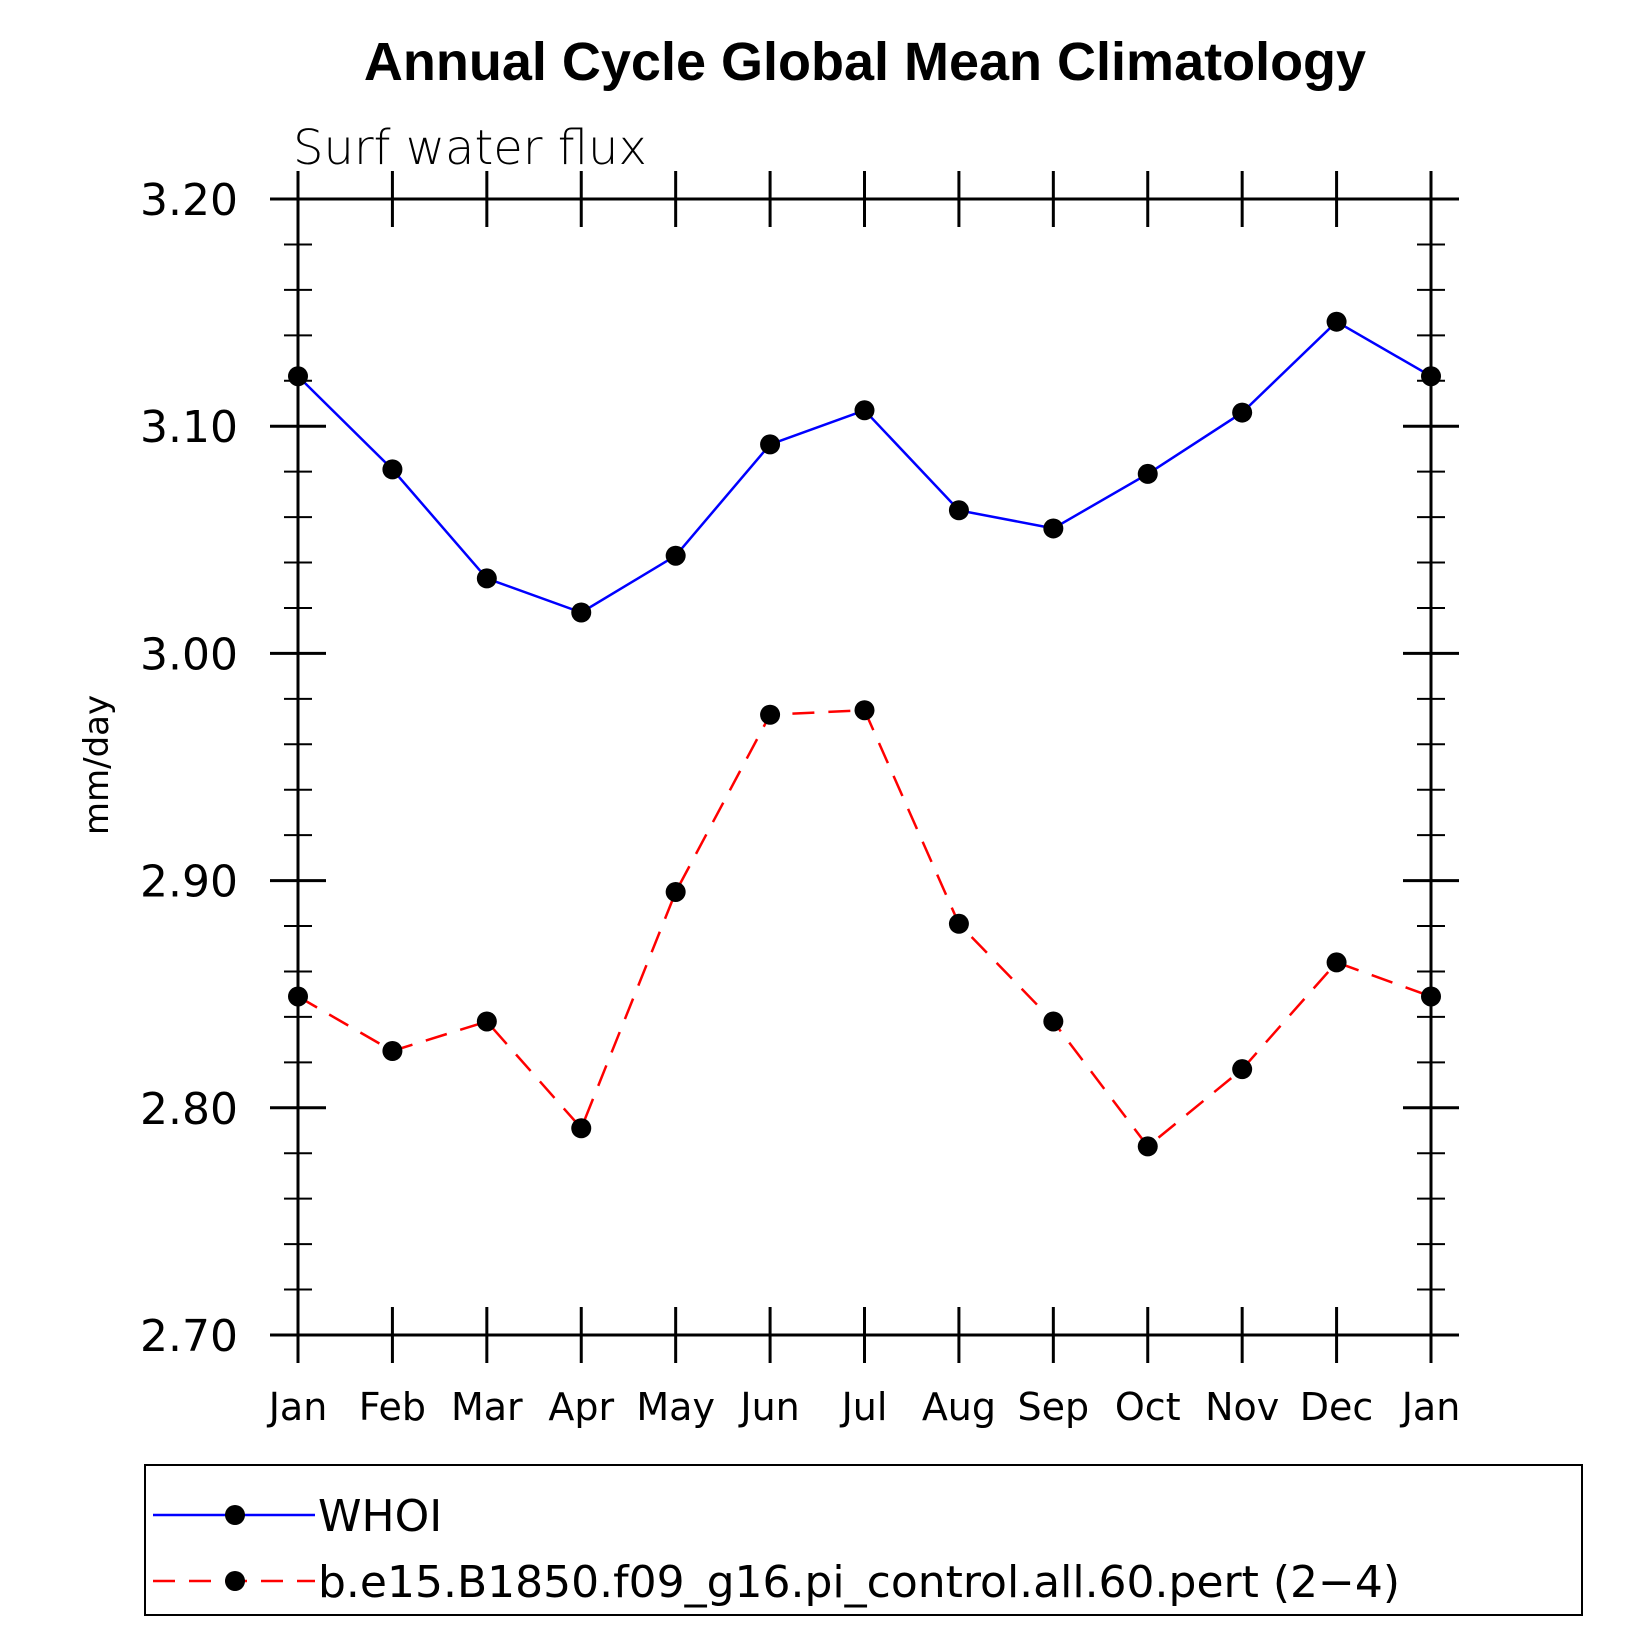 The image size is (1641, 1641). I want to click on x-tick-label: Sep, so click(1054, 1407).